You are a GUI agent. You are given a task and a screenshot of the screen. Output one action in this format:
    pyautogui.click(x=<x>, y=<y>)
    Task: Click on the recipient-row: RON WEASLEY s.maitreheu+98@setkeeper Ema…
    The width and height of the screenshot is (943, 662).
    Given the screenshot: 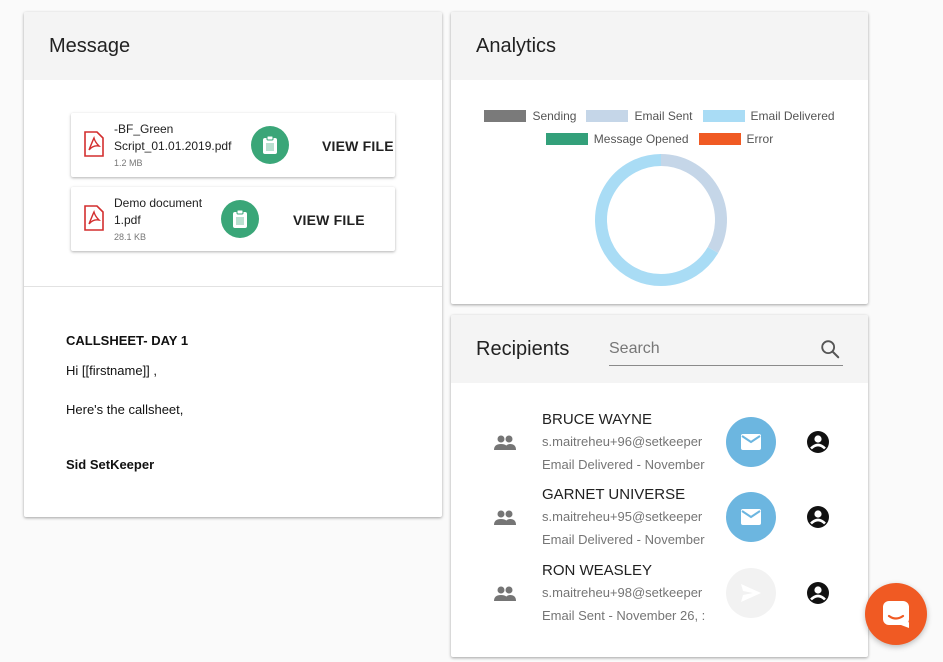 What is the action you would take?
    pyautogui.click(x=659, y=598)
    